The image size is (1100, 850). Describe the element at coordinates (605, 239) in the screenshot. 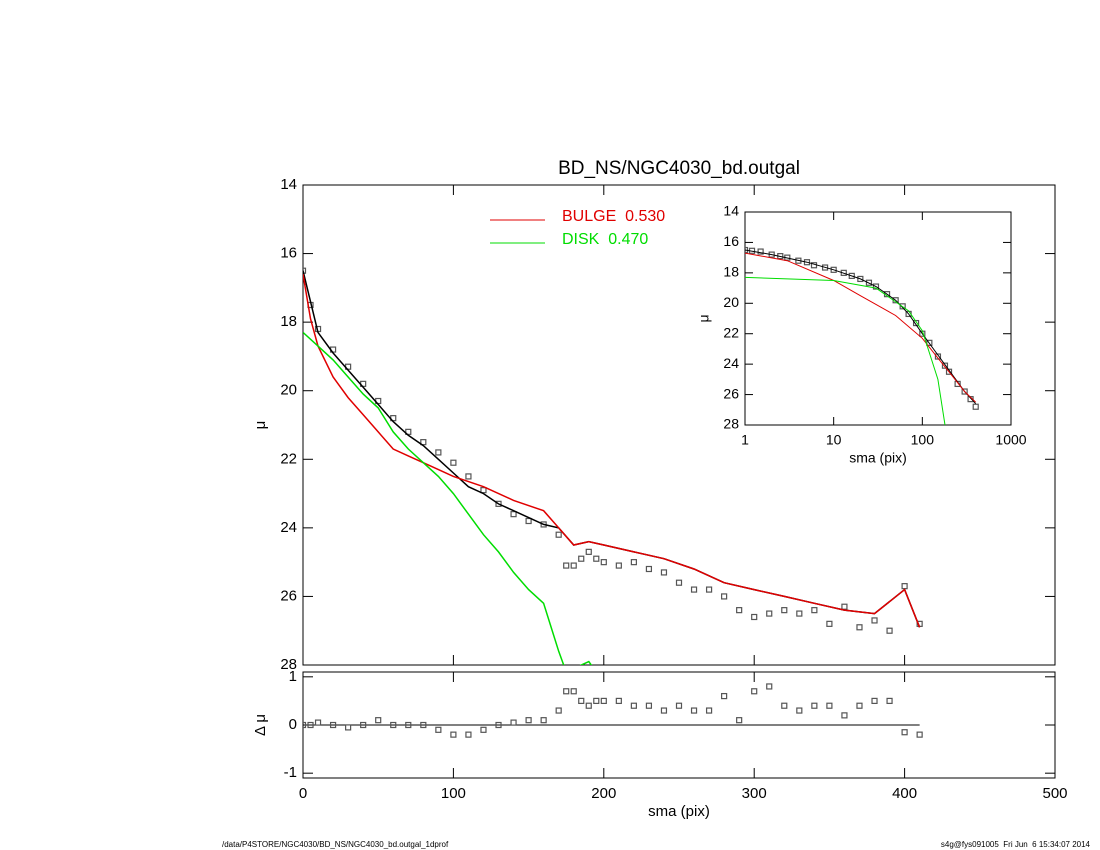

I see `legend-label: DISK 0.470` at that location.